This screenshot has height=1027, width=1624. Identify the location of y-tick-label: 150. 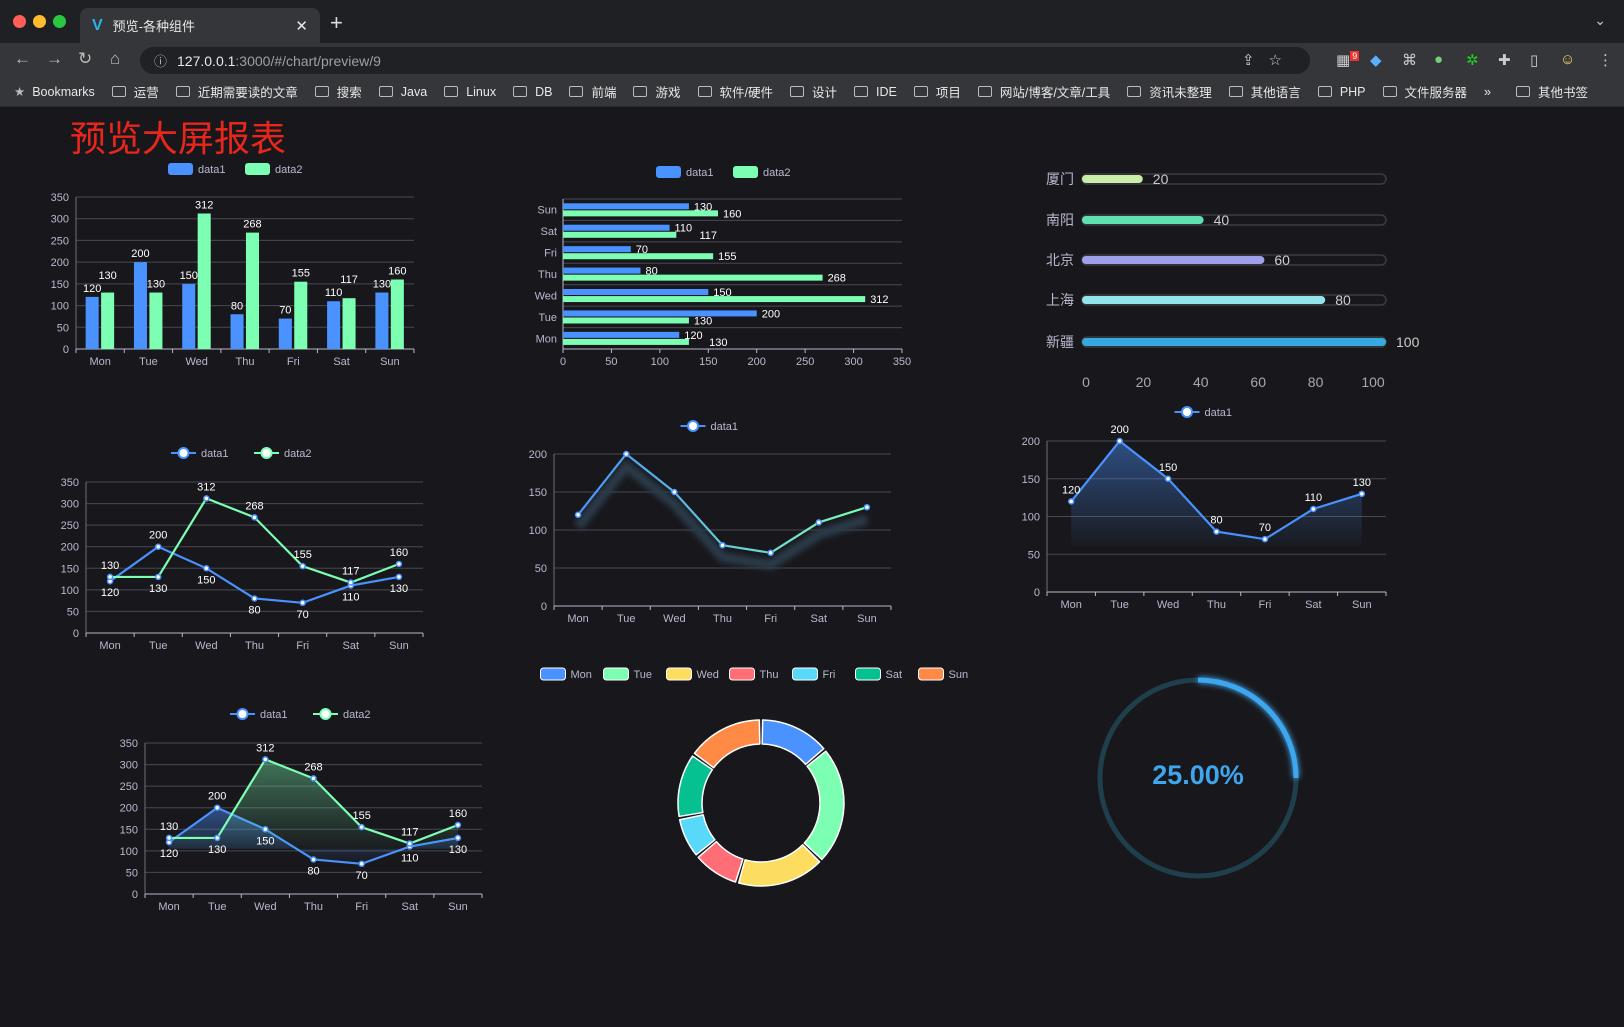
(129, 830).